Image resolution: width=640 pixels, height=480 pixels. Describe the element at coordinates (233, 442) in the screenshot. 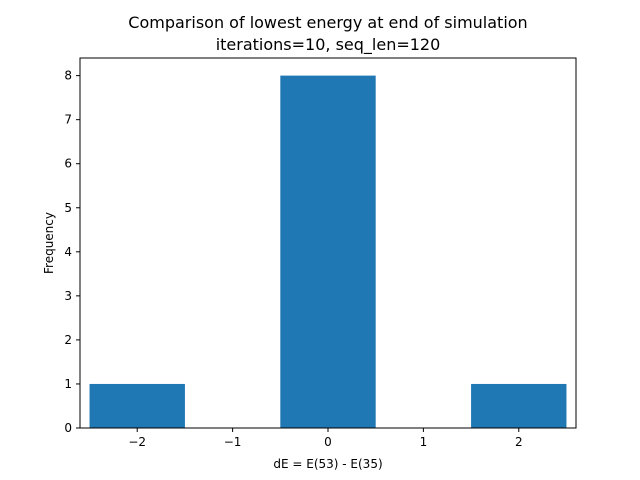

I see `x-tick-label: −1` at that location.